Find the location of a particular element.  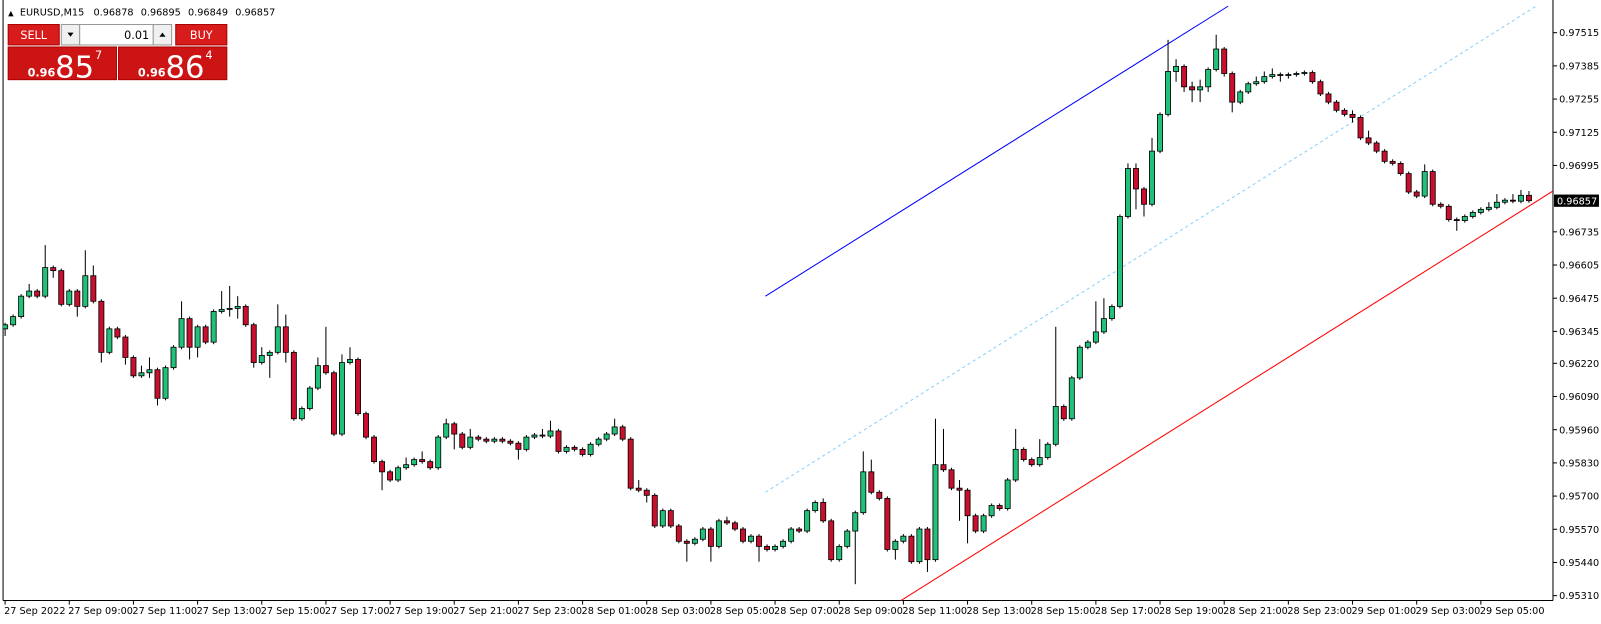

y-tick-label: 0.96995 is located at coordinates (1579, 166).